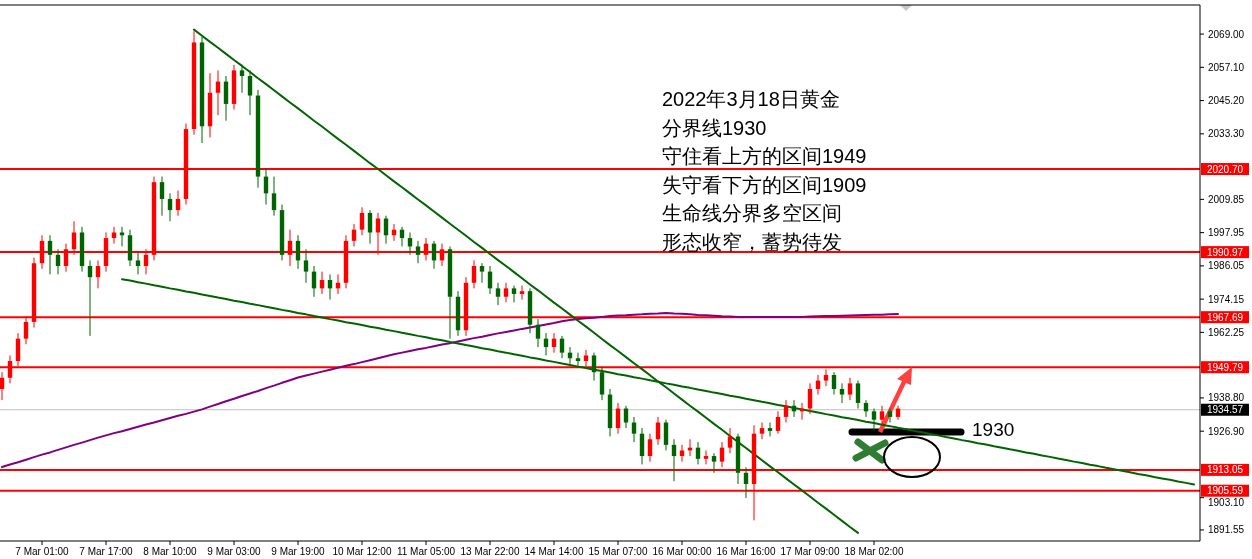  What do you see at coordinates (764, 156) in the screenshot?
I see `annotation: 守住看上方的区间1949` at bounding box center [764, 156].